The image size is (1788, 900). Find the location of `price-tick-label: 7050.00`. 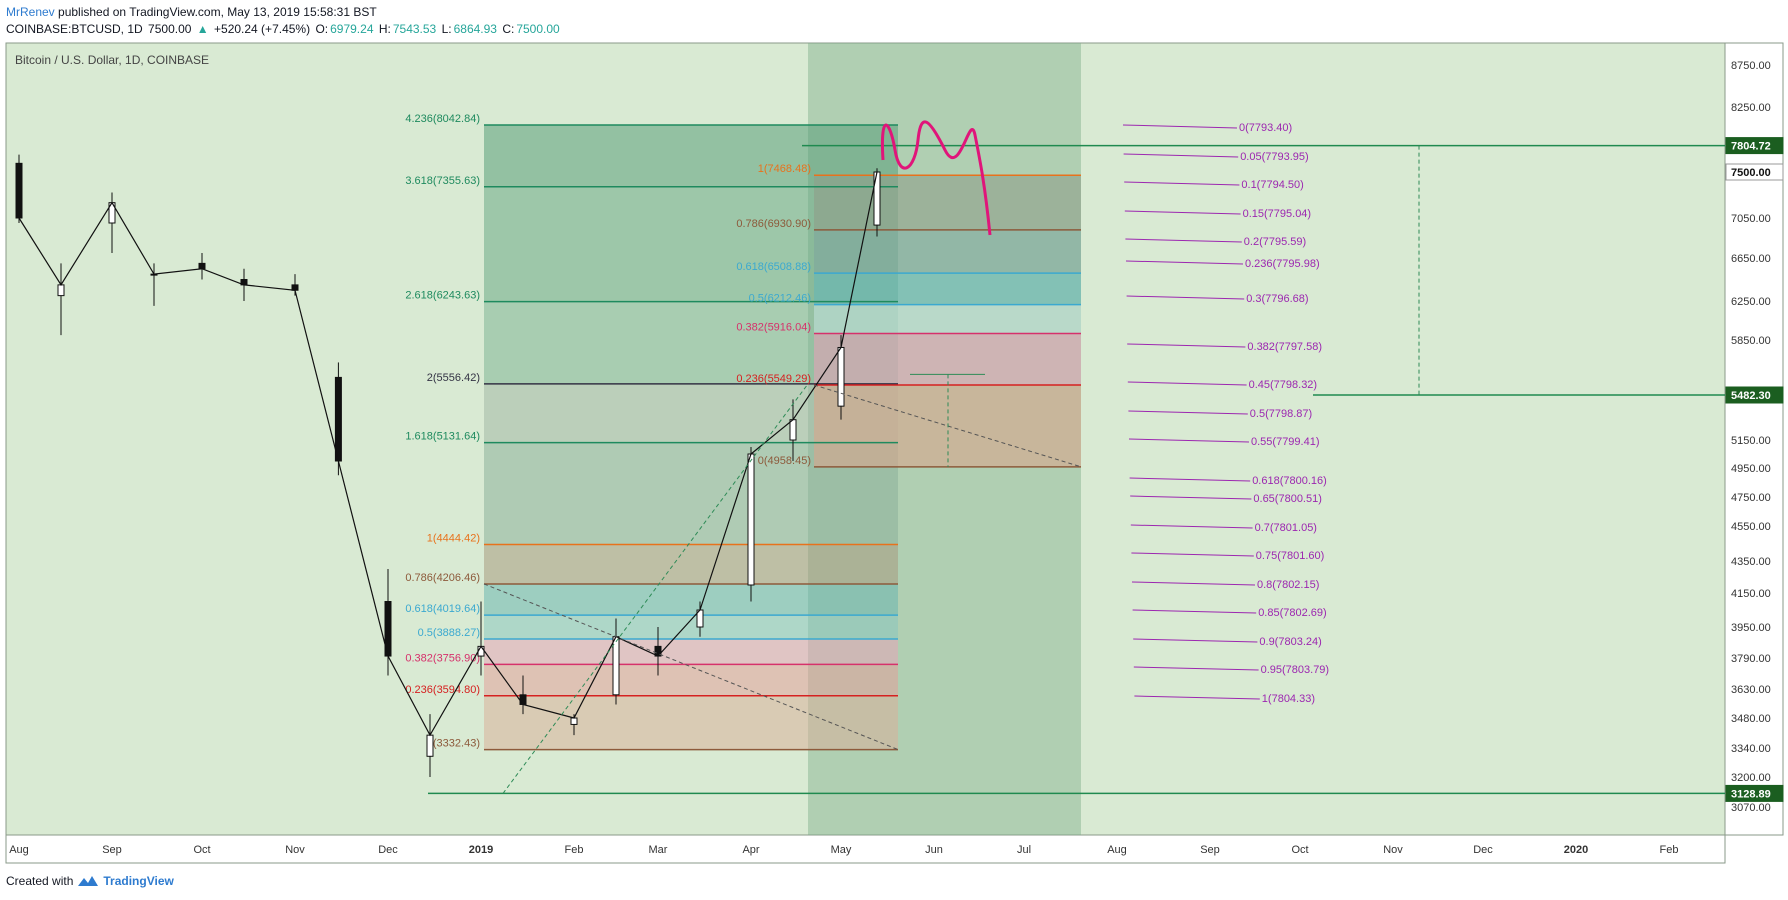

price-tick-label: 7050.00 is located at coordinates (1751, 219).